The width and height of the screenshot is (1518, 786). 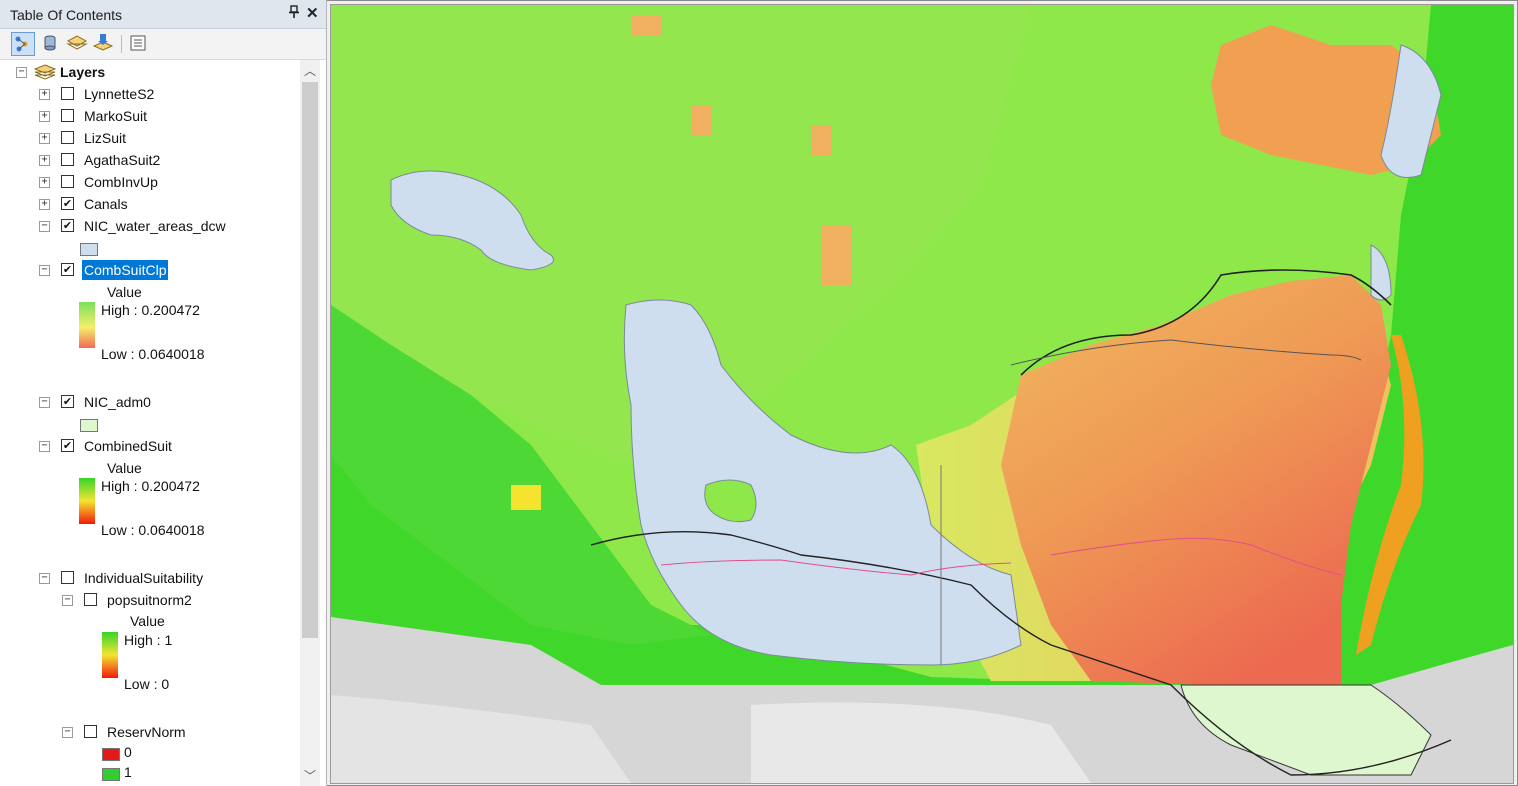 What do you see at coordinates (104, 44) in the screenshot?
I see `list-by-selection-button` at bounding box center [104, 44].